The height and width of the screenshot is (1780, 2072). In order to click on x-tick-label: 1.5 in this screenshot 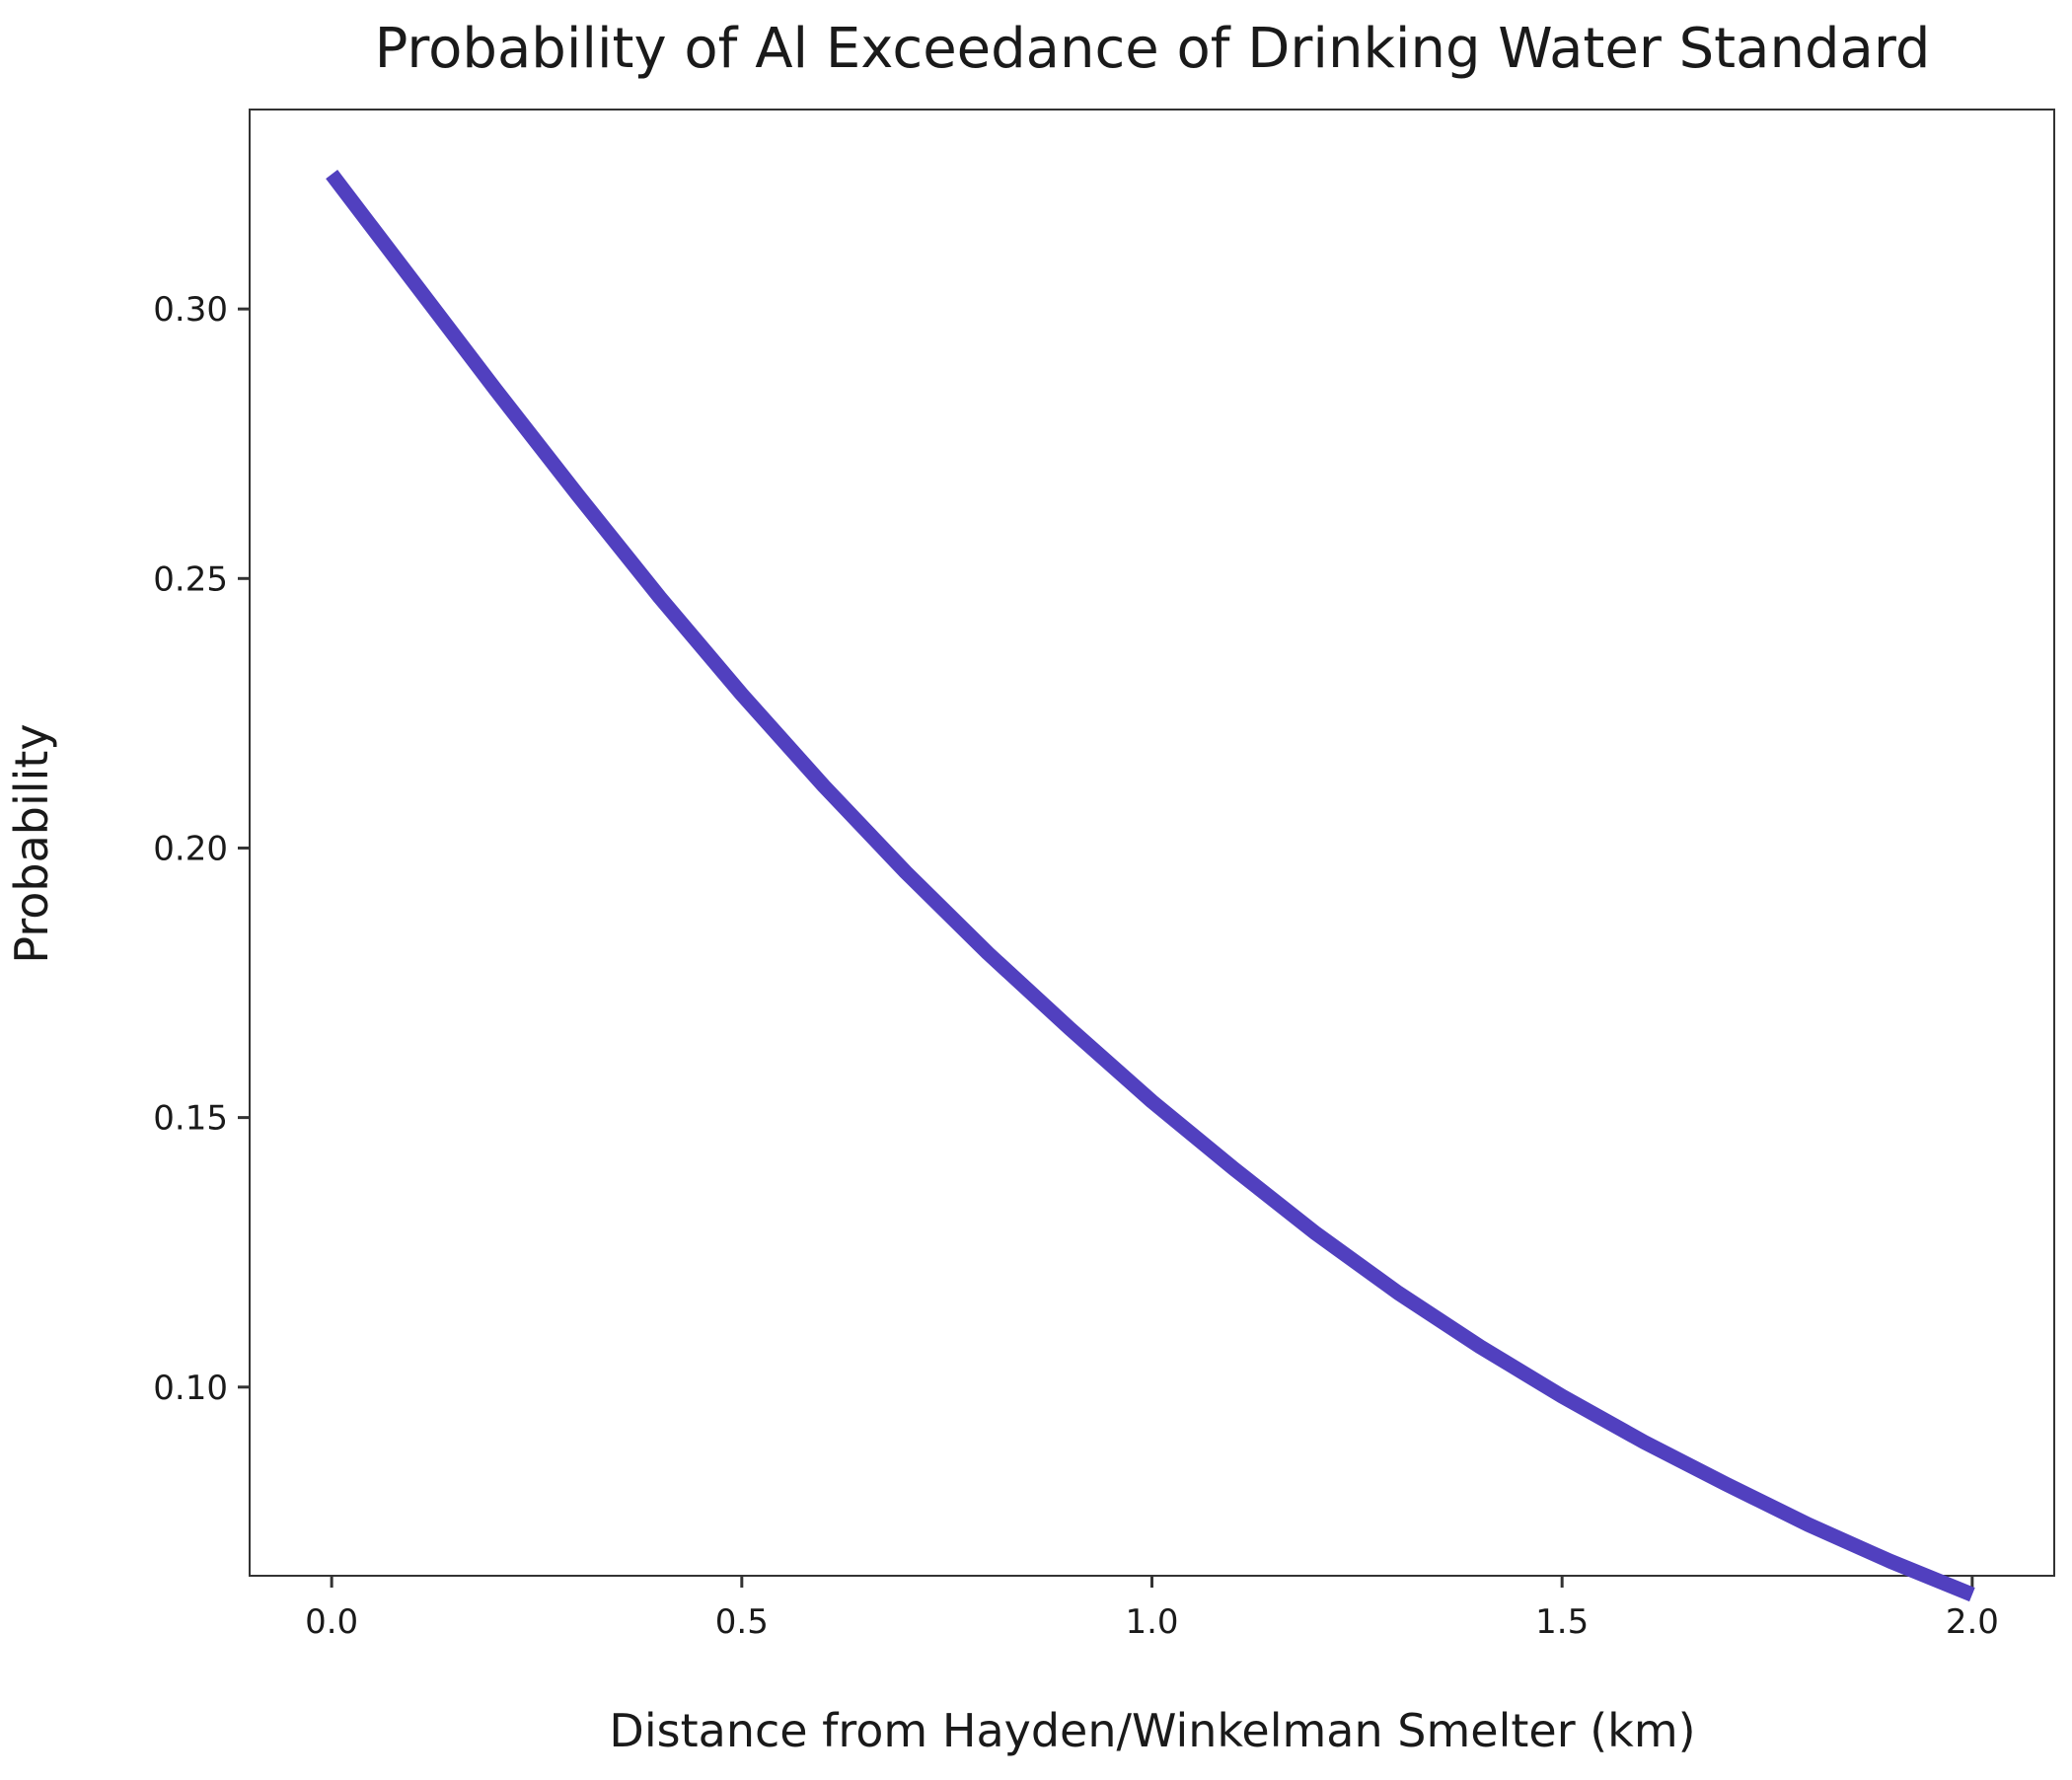, I will do `click(1562, 1622)`.